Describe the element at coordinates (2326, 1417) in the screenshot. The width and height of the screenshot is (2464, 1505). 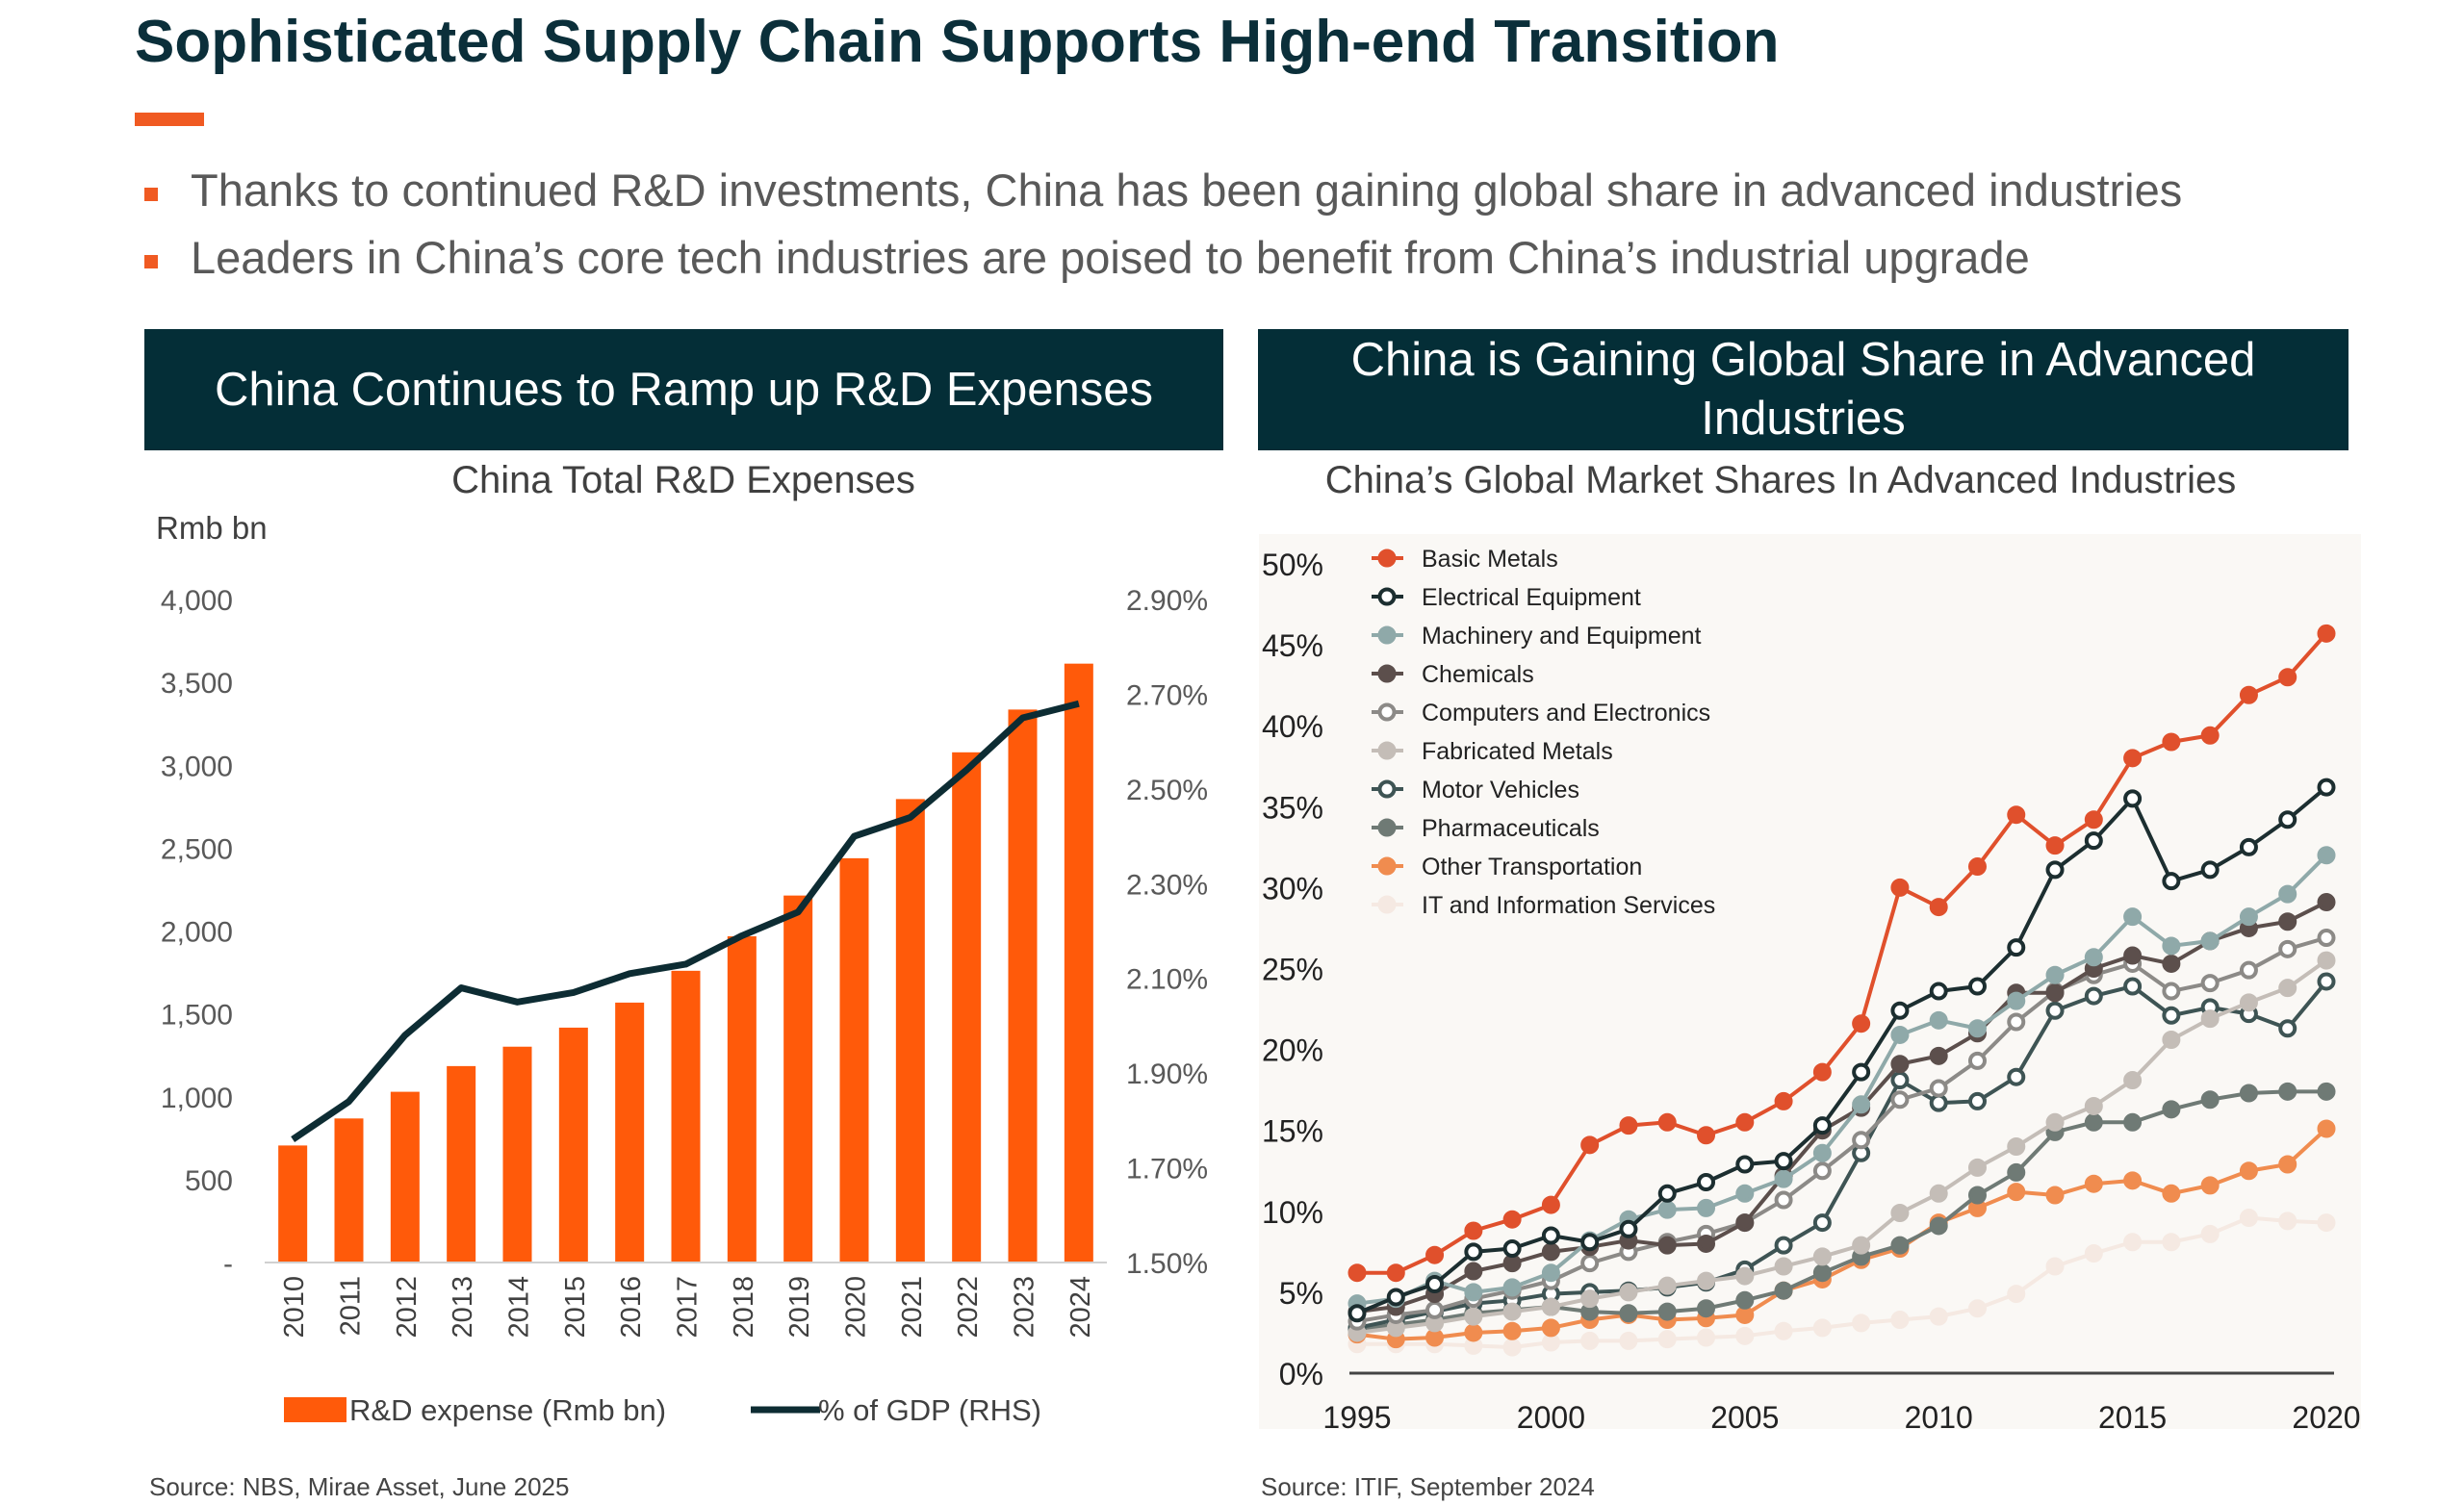
I see `x-tick-label: 2020` at that location.